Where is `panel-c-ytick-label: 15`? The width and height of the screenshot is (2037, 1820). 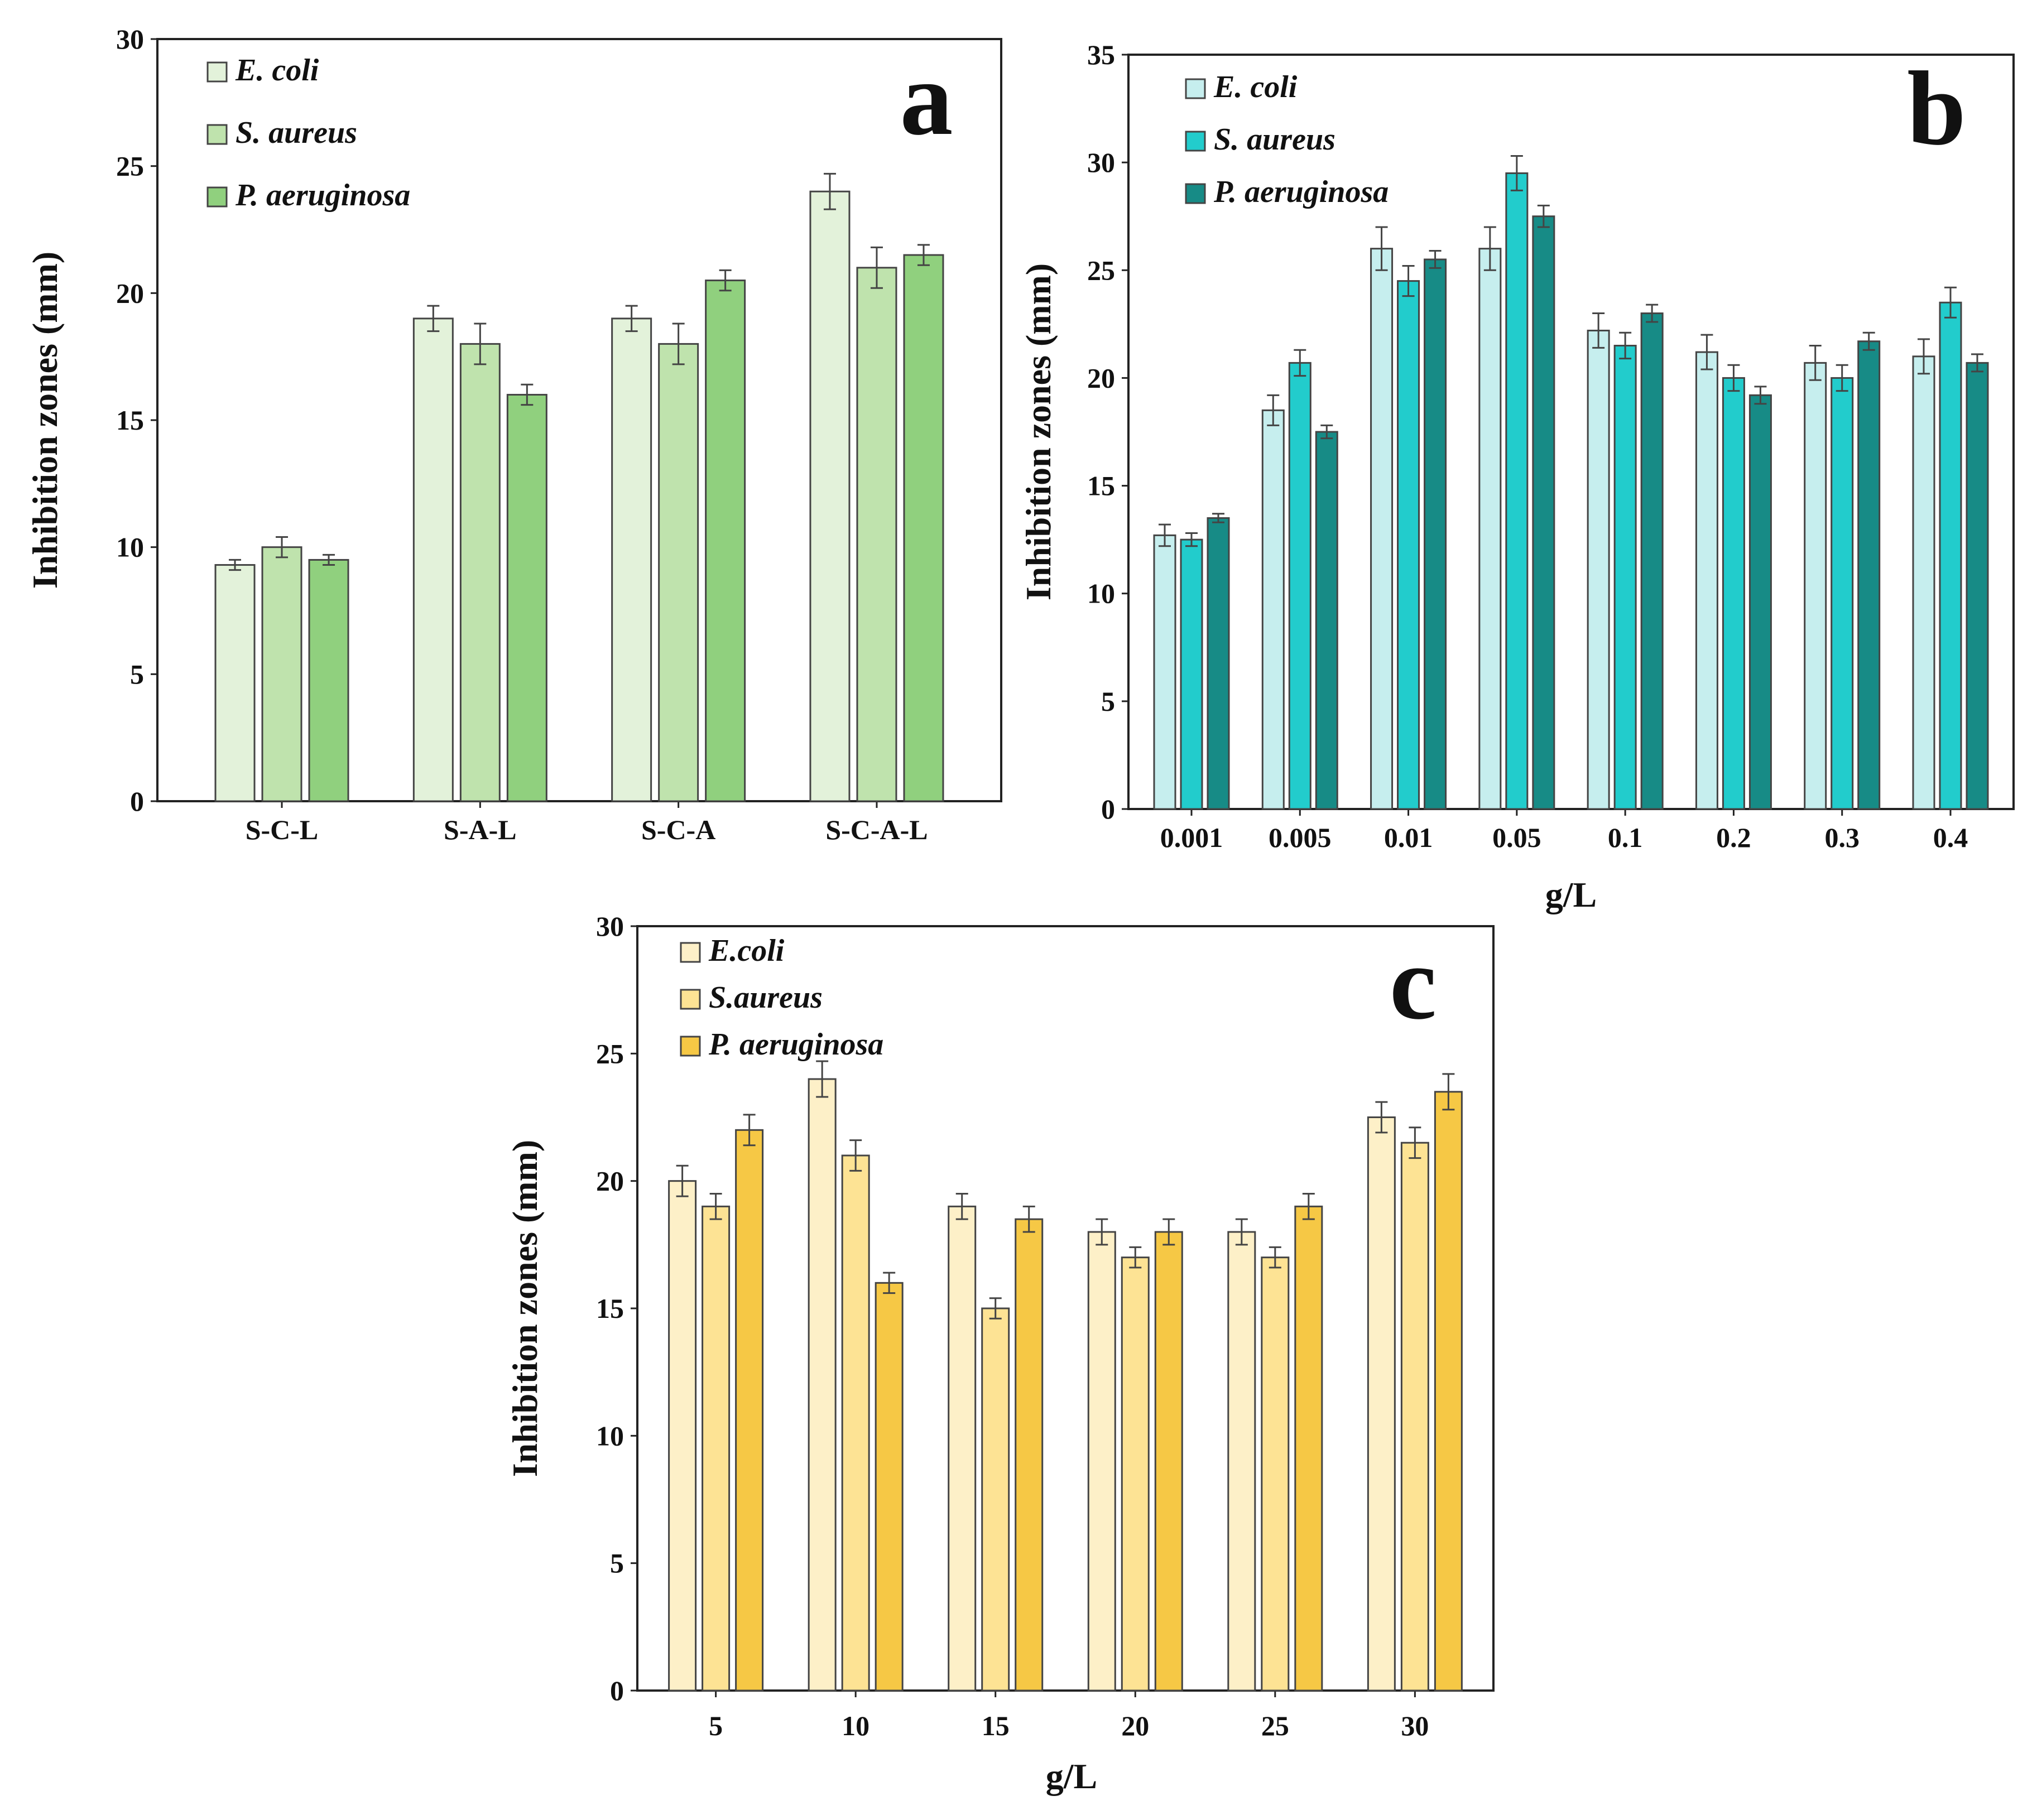
panel-c-ytick-label: 15 is located at coordinates (610, 1308).